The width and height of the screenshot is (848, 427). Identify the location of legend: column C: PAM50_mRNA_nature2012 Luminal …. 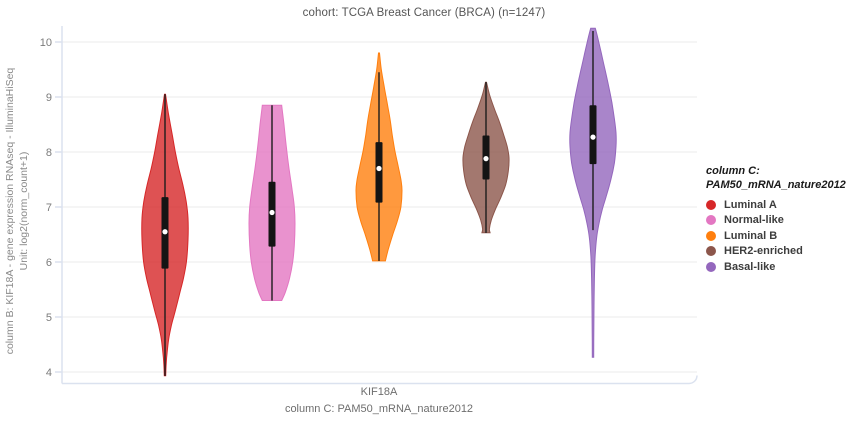
(777, 220).